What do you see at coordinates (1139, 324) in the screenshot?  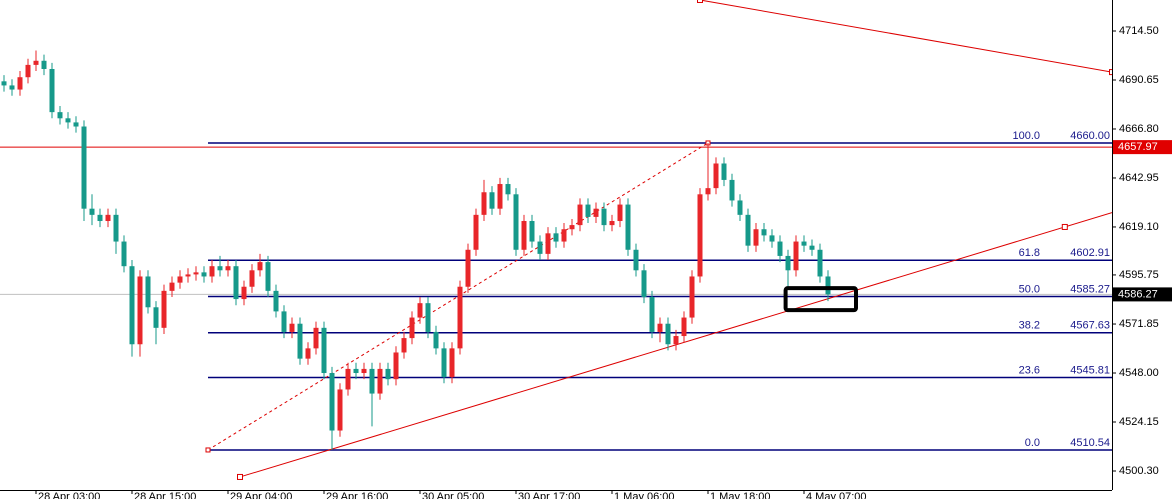 I see `y-tick-label: 4571.85` at bounding box center [1139, 324].